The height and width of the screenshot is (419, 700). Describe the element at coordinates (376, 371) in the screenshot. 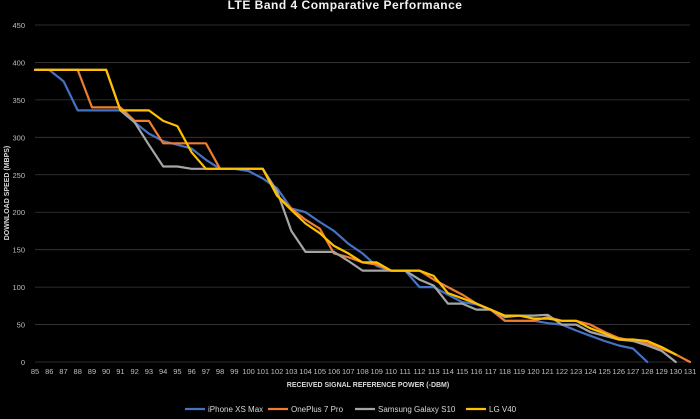

I see `x-tick-label: 109` at that location.